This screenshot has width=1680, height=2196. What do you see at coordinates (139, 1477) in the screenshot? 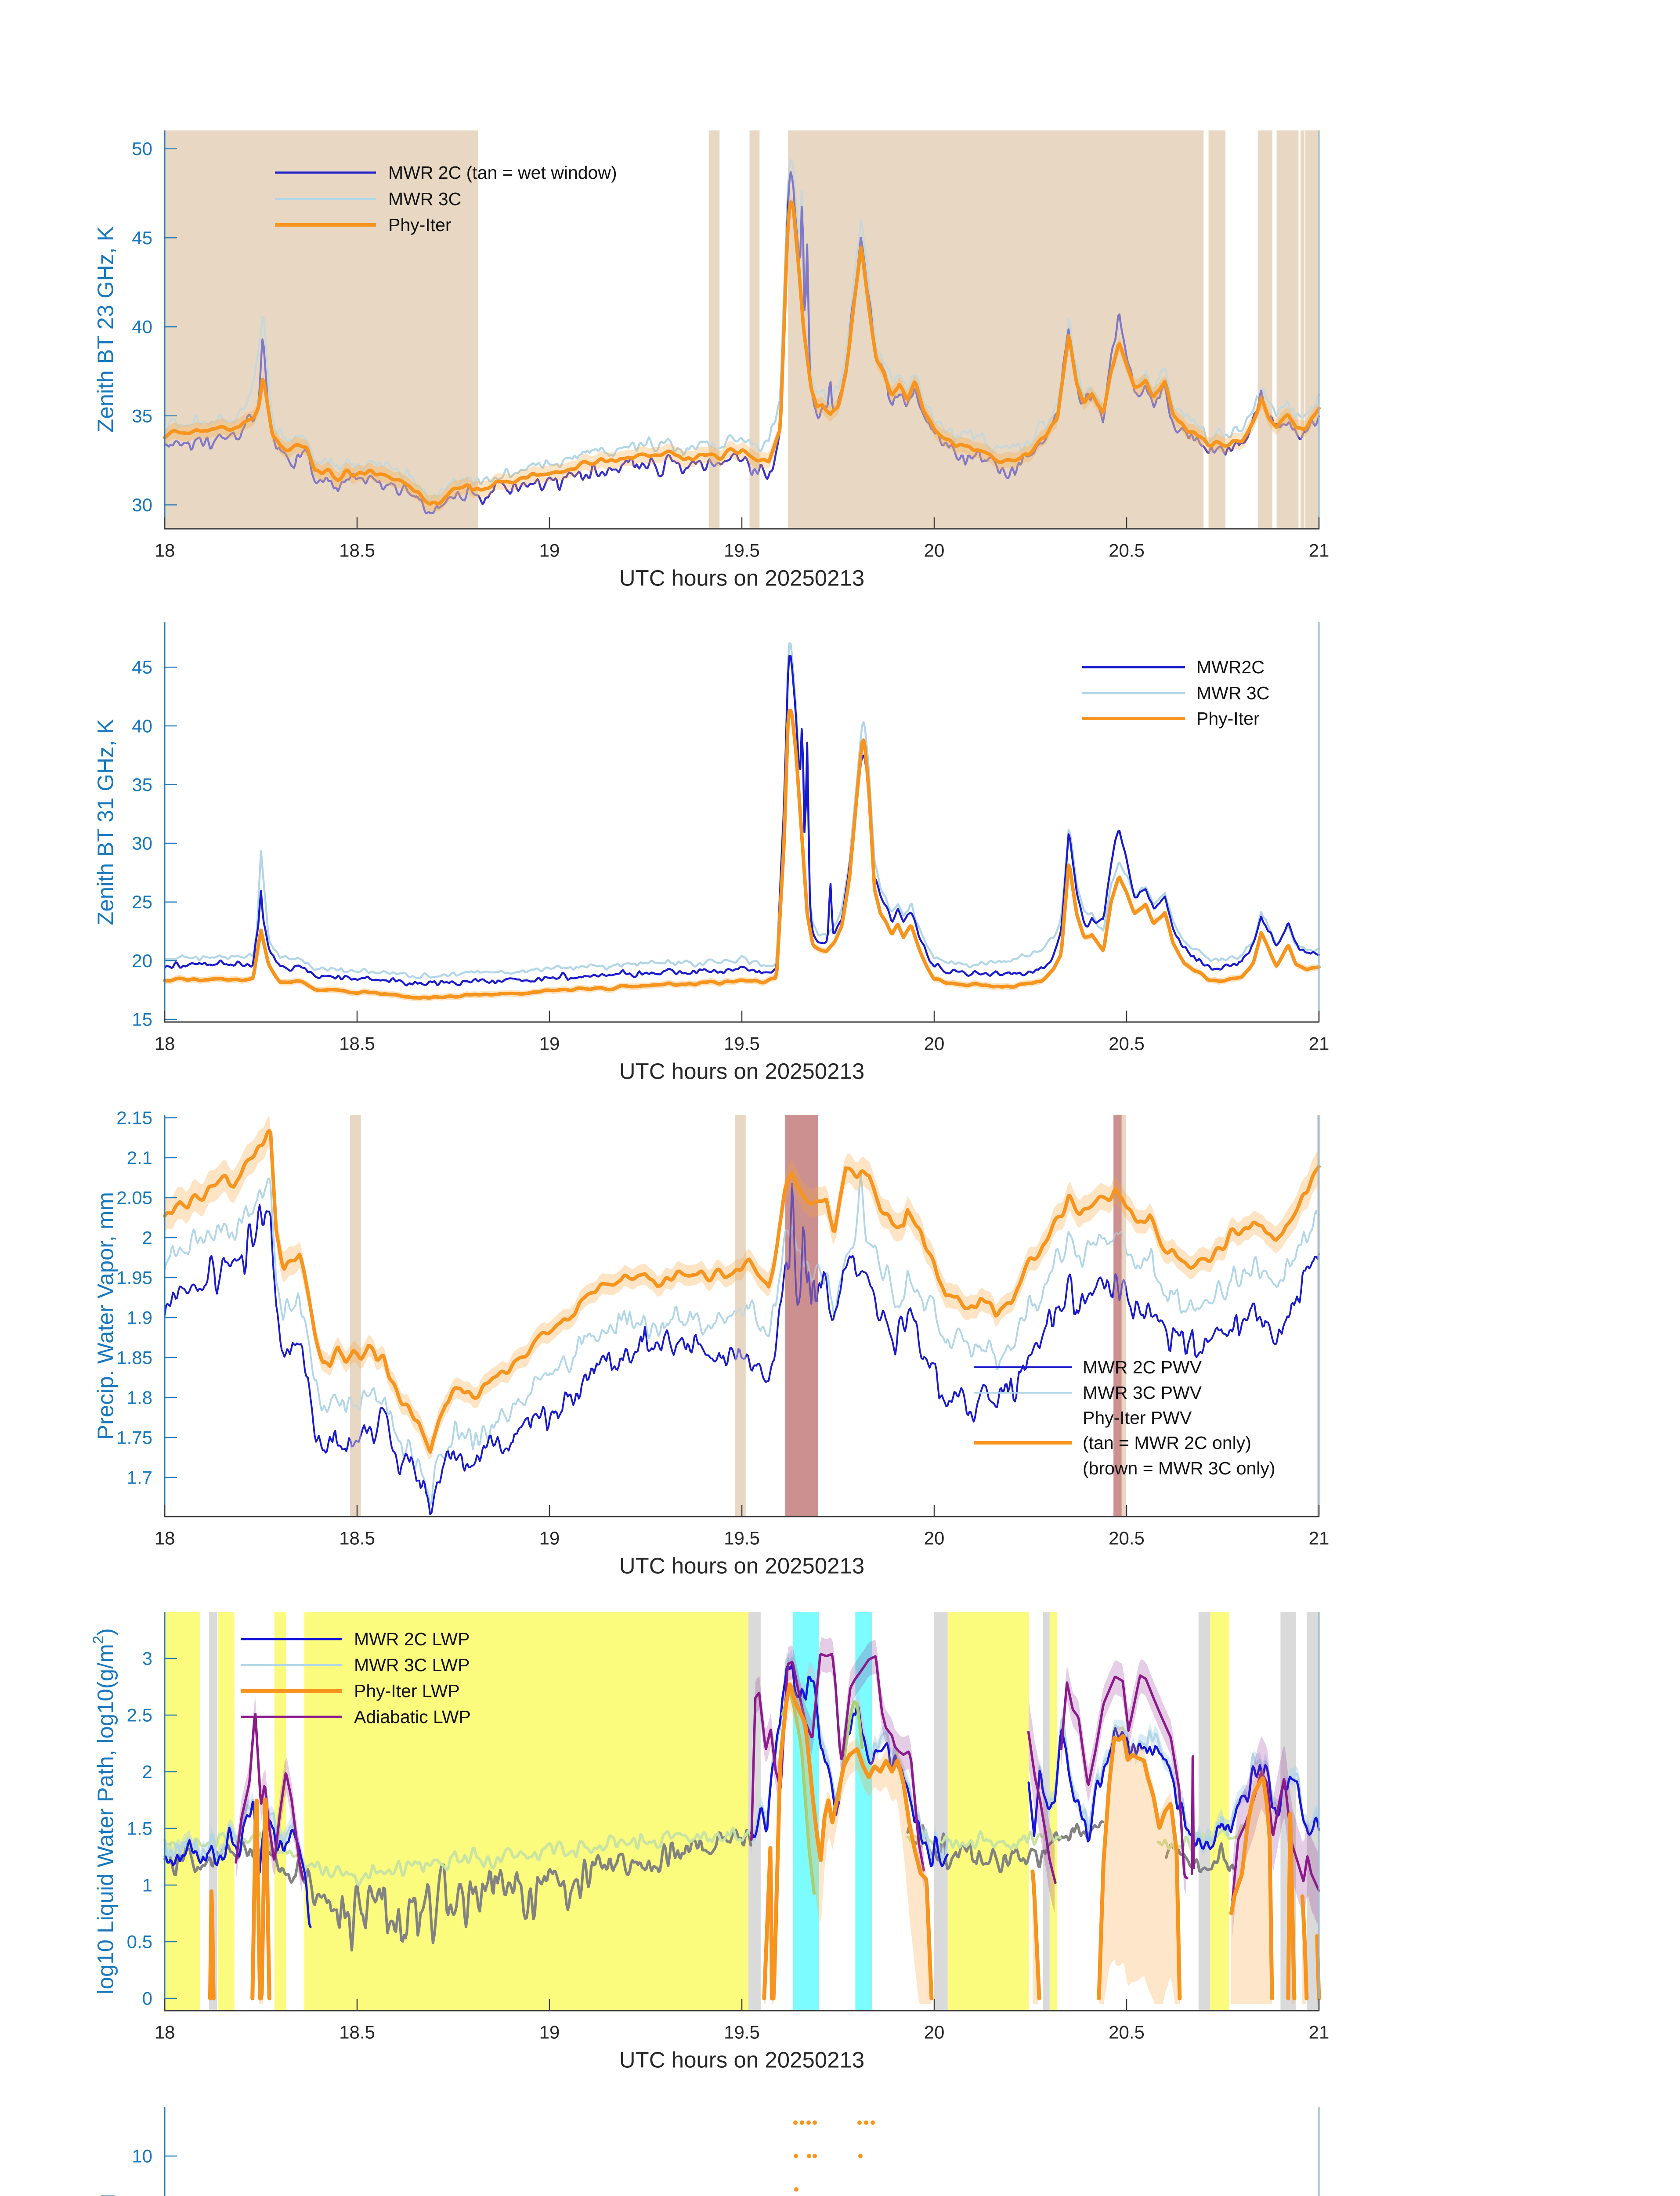
I see `svg-text: 1.7` at bounding box center [139, 1477].